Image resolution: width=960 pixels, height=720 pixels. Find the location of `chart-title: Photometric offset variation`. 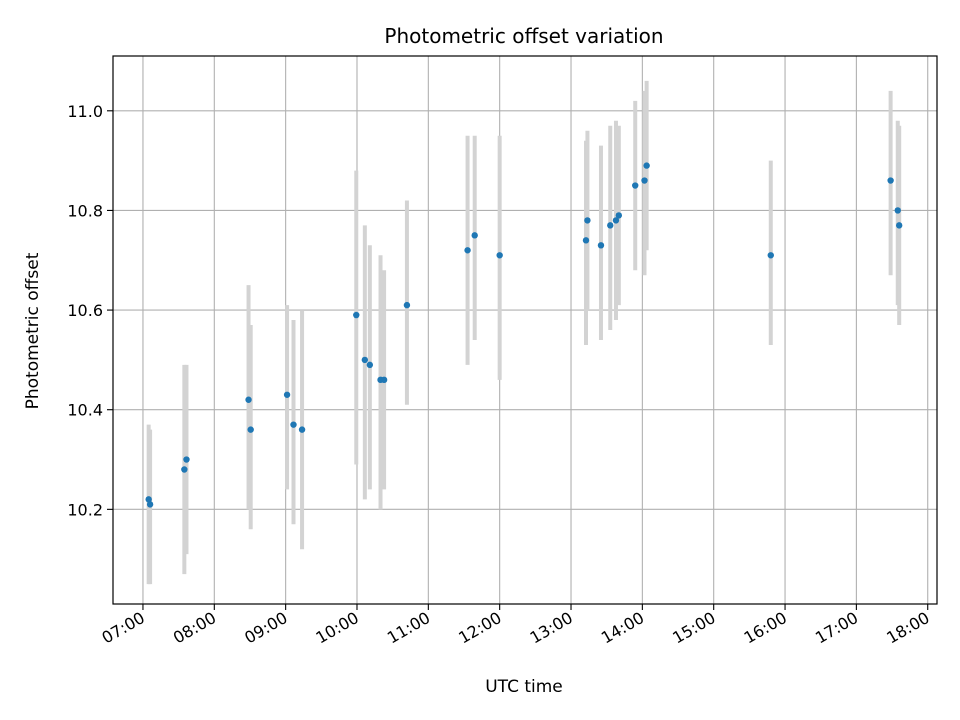

chart-title: Photometric offset variation is located at coordinates (523, 36).